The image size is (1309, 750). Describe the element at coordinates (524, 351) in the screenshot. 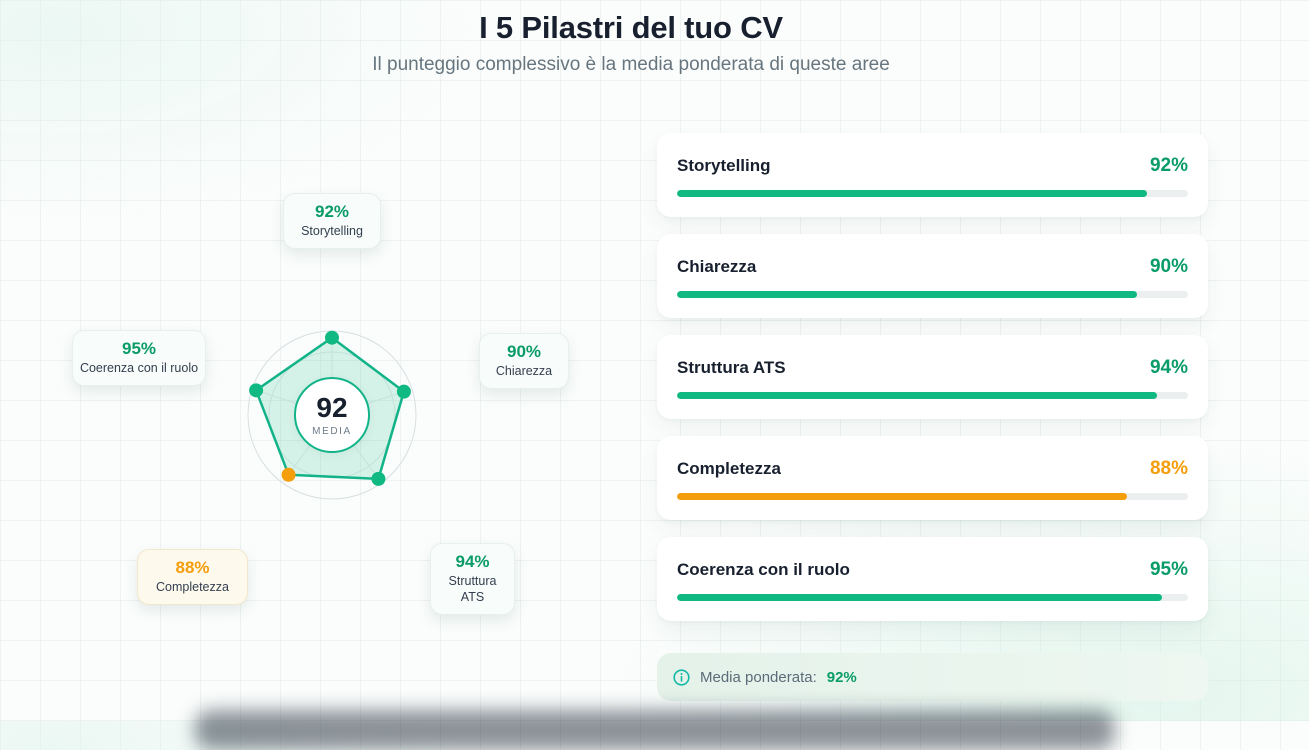

I see `radar-label-percent: 90%` at that location.